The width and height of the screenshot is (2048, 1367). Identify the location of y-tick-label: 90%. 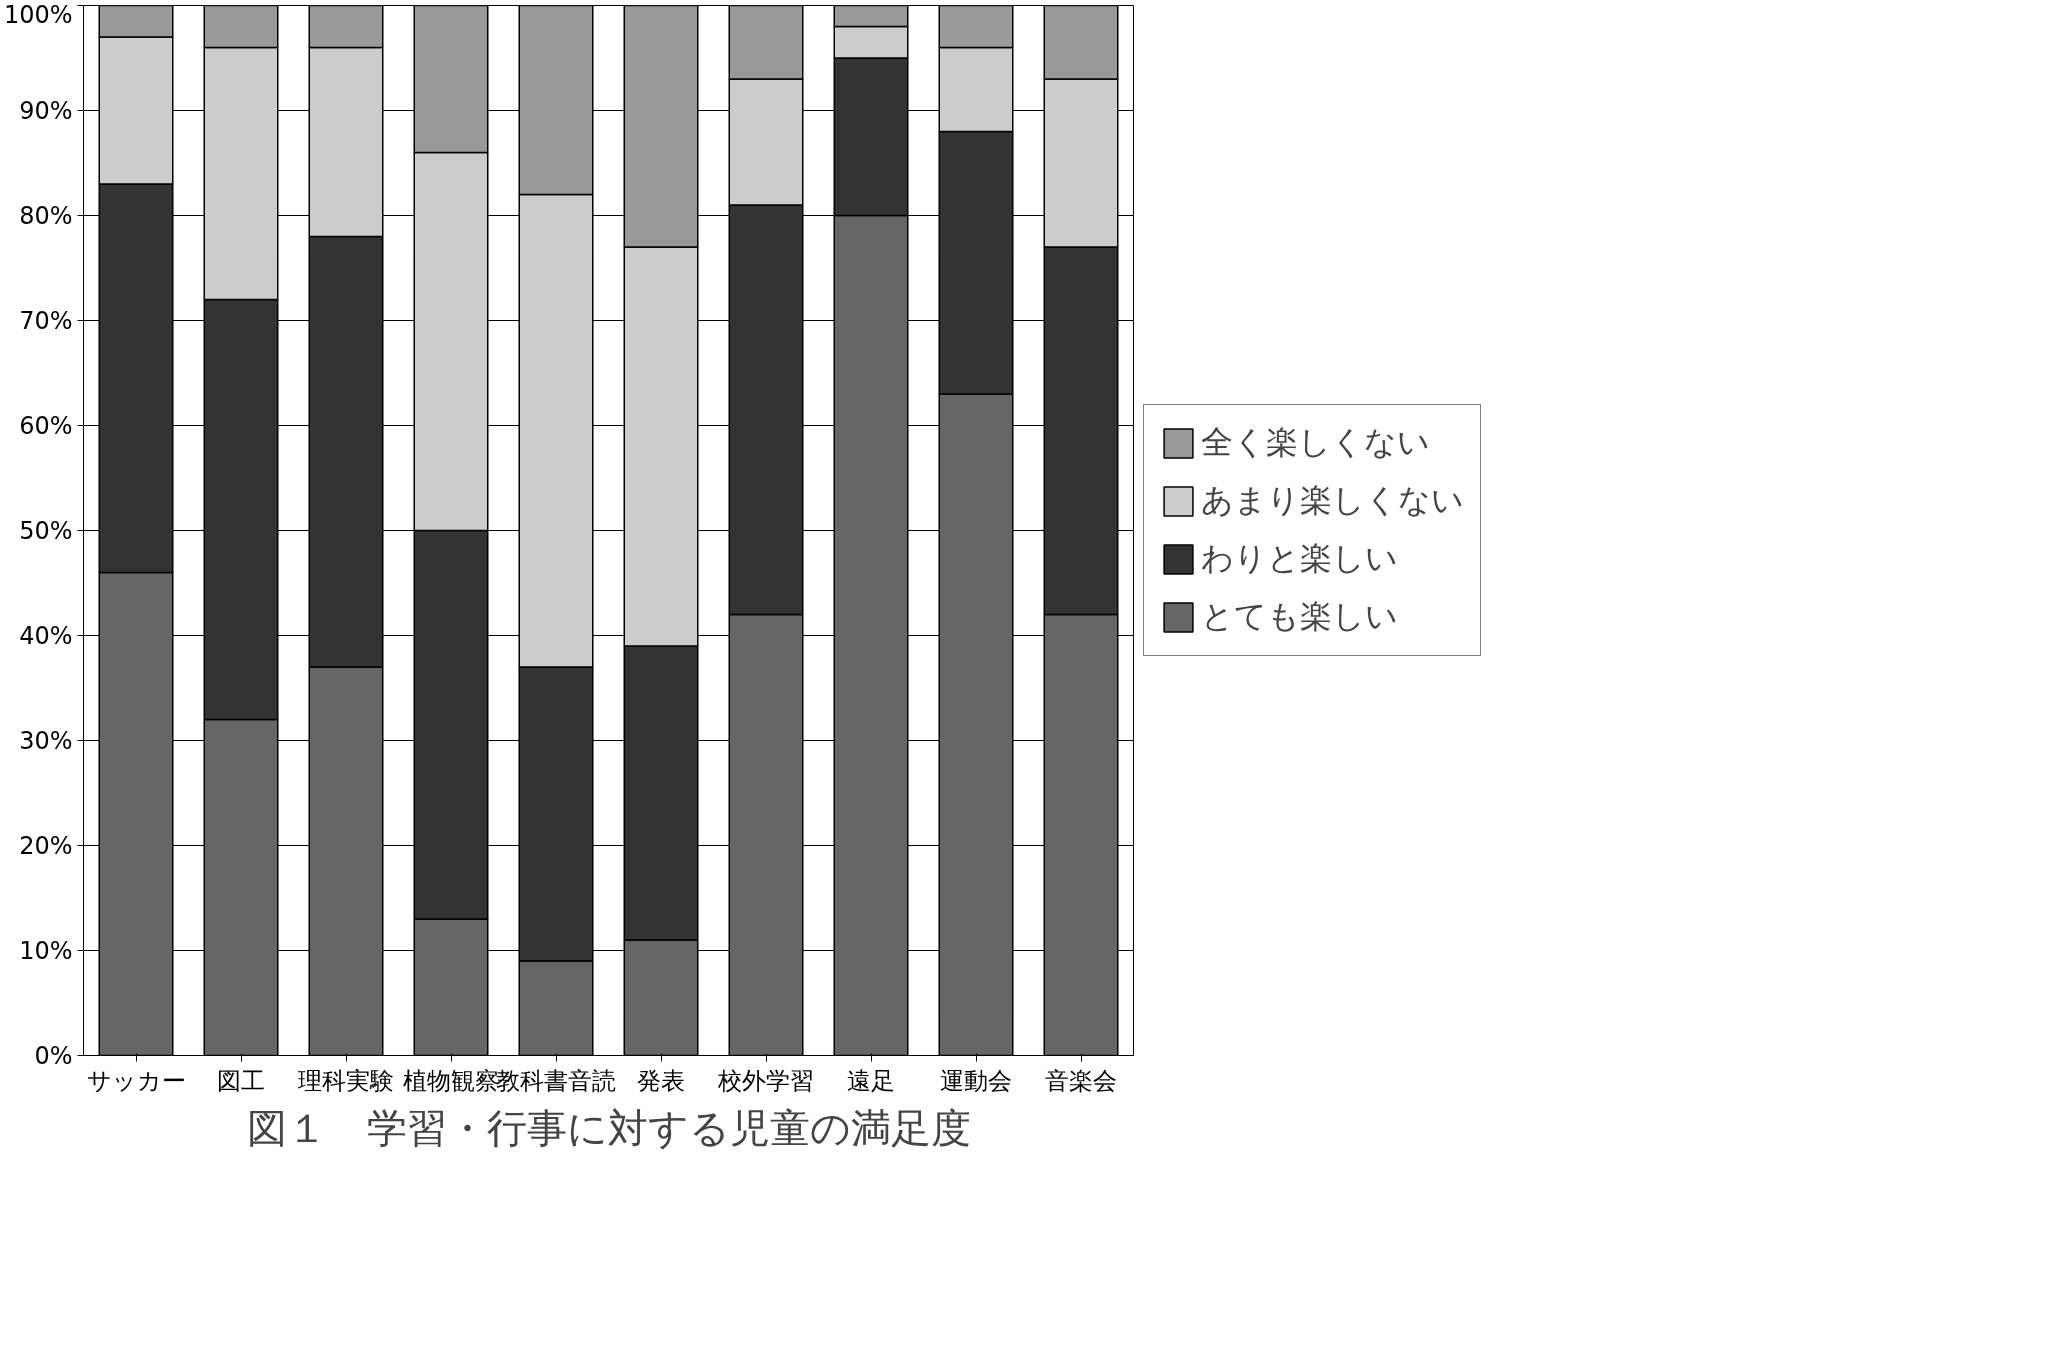
(46, 110).